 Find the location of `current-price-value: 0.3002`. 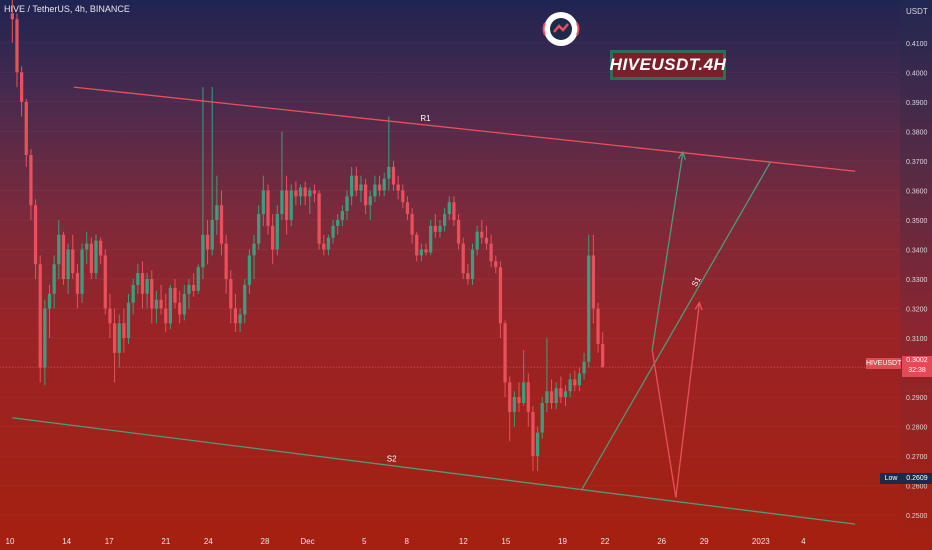

current-price-value: 0.3002 is located at coordinates (917, 360).